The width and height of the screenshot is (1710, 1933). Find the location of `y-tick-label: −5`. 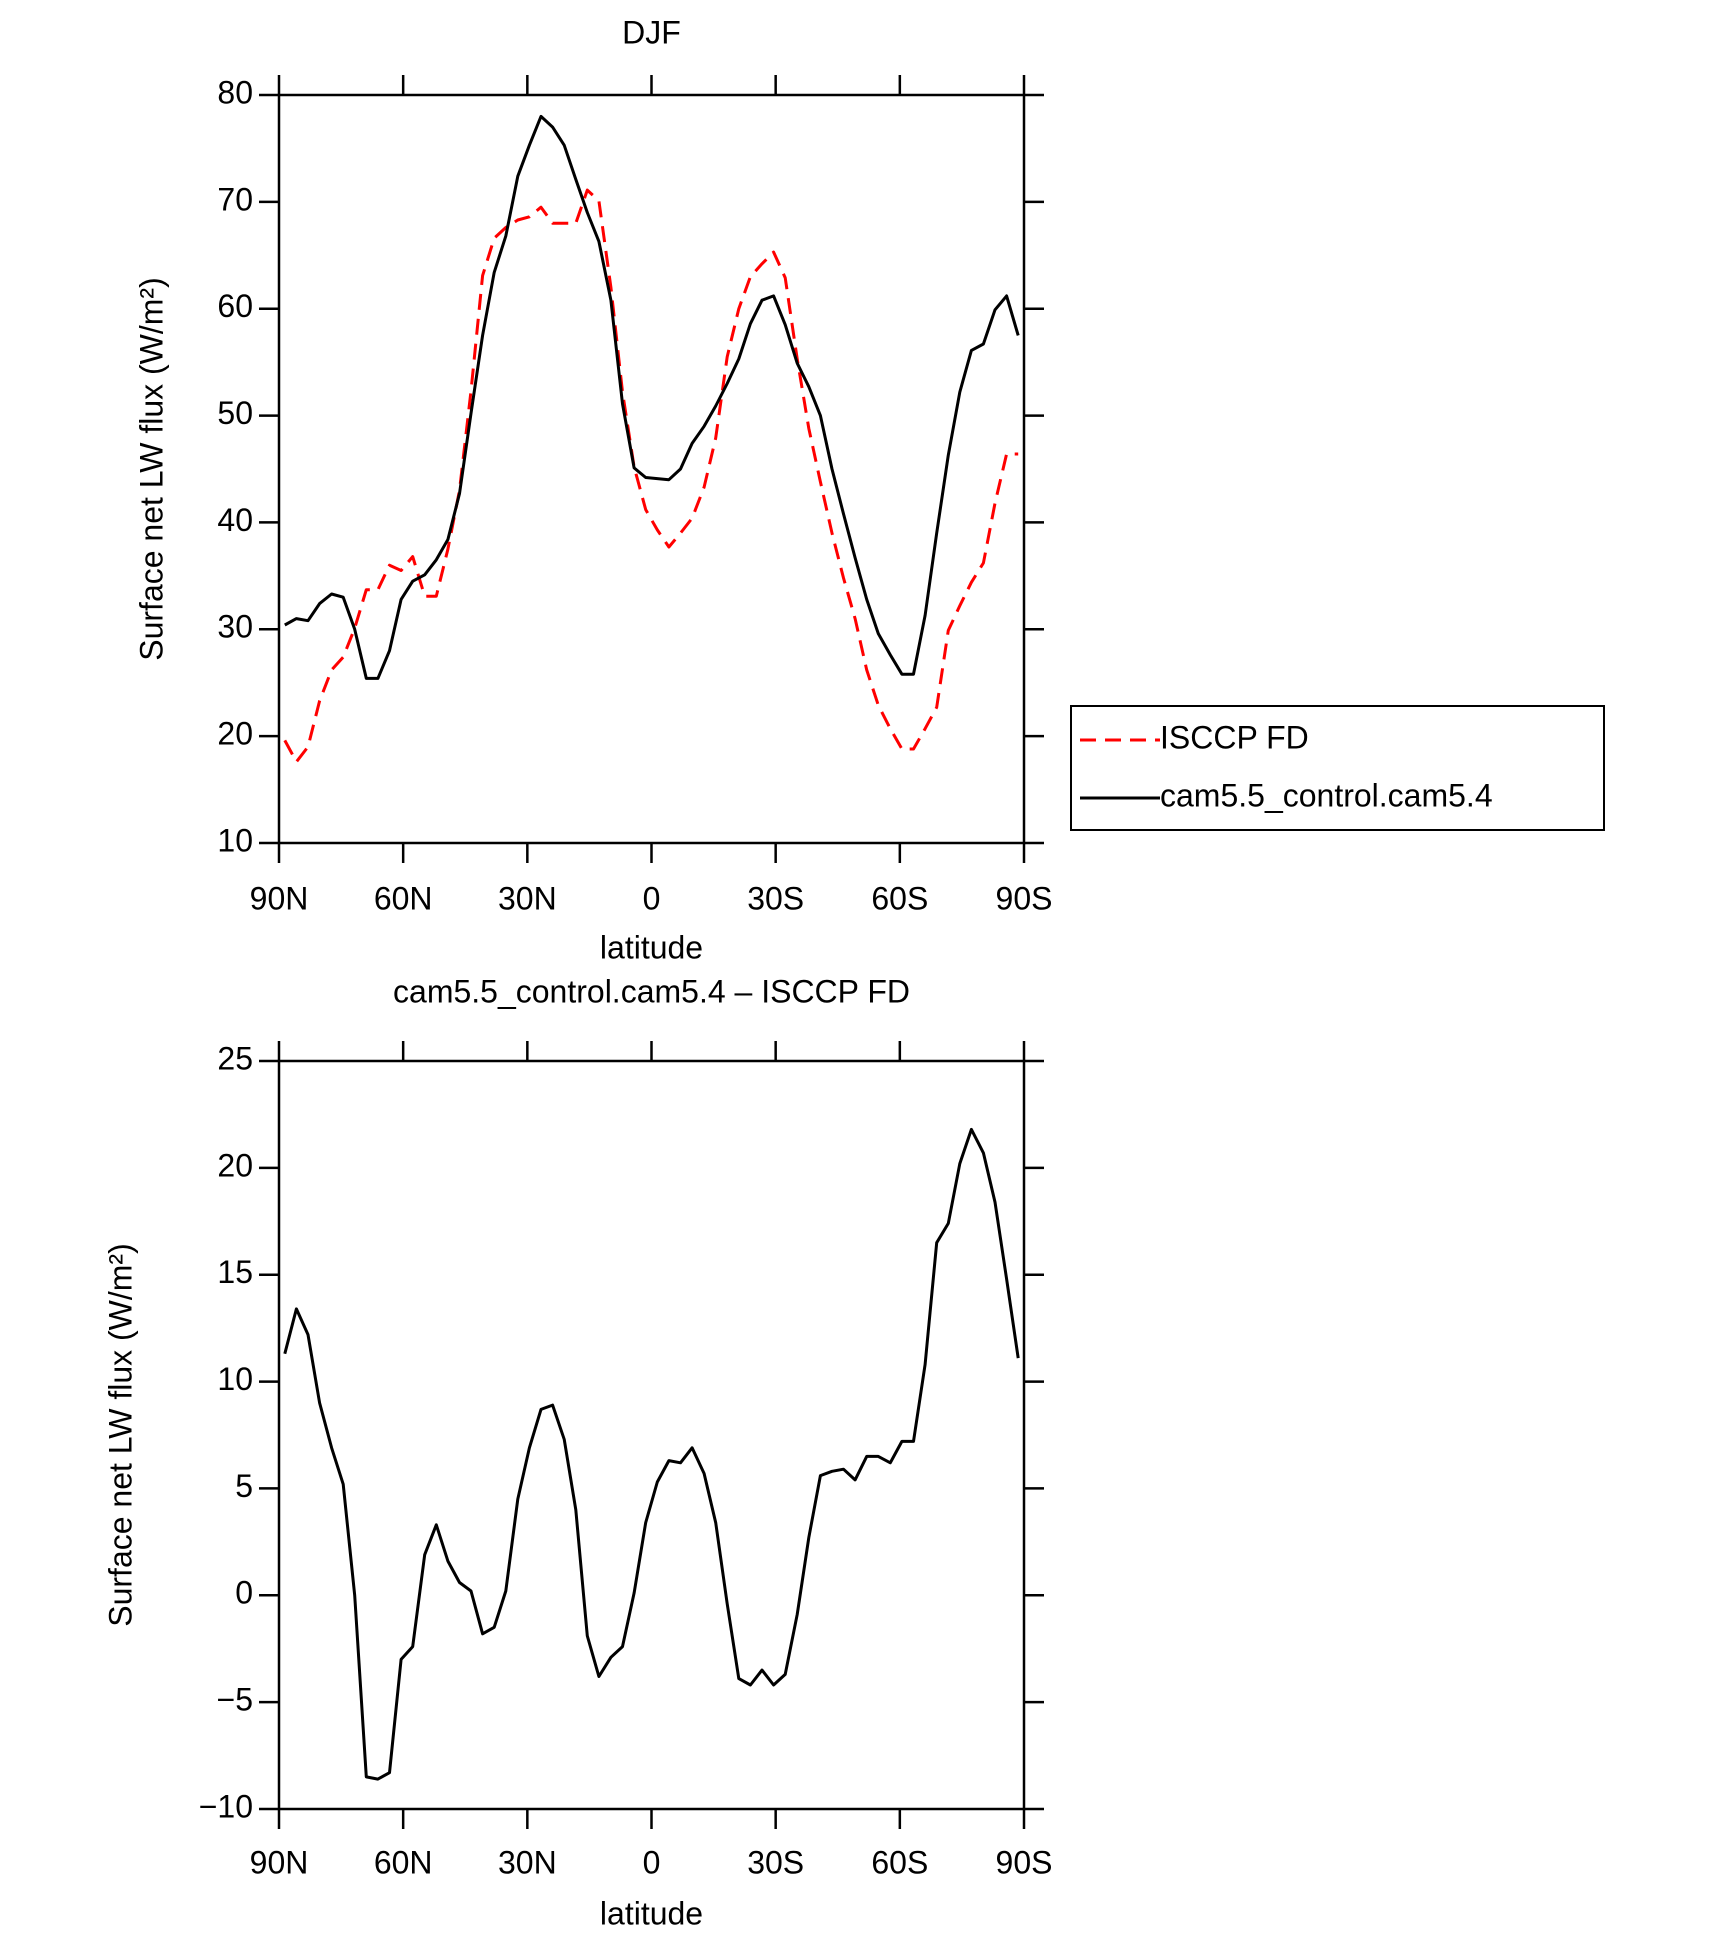

y-tick-label: −5 is located at coordinates (235, 1700).